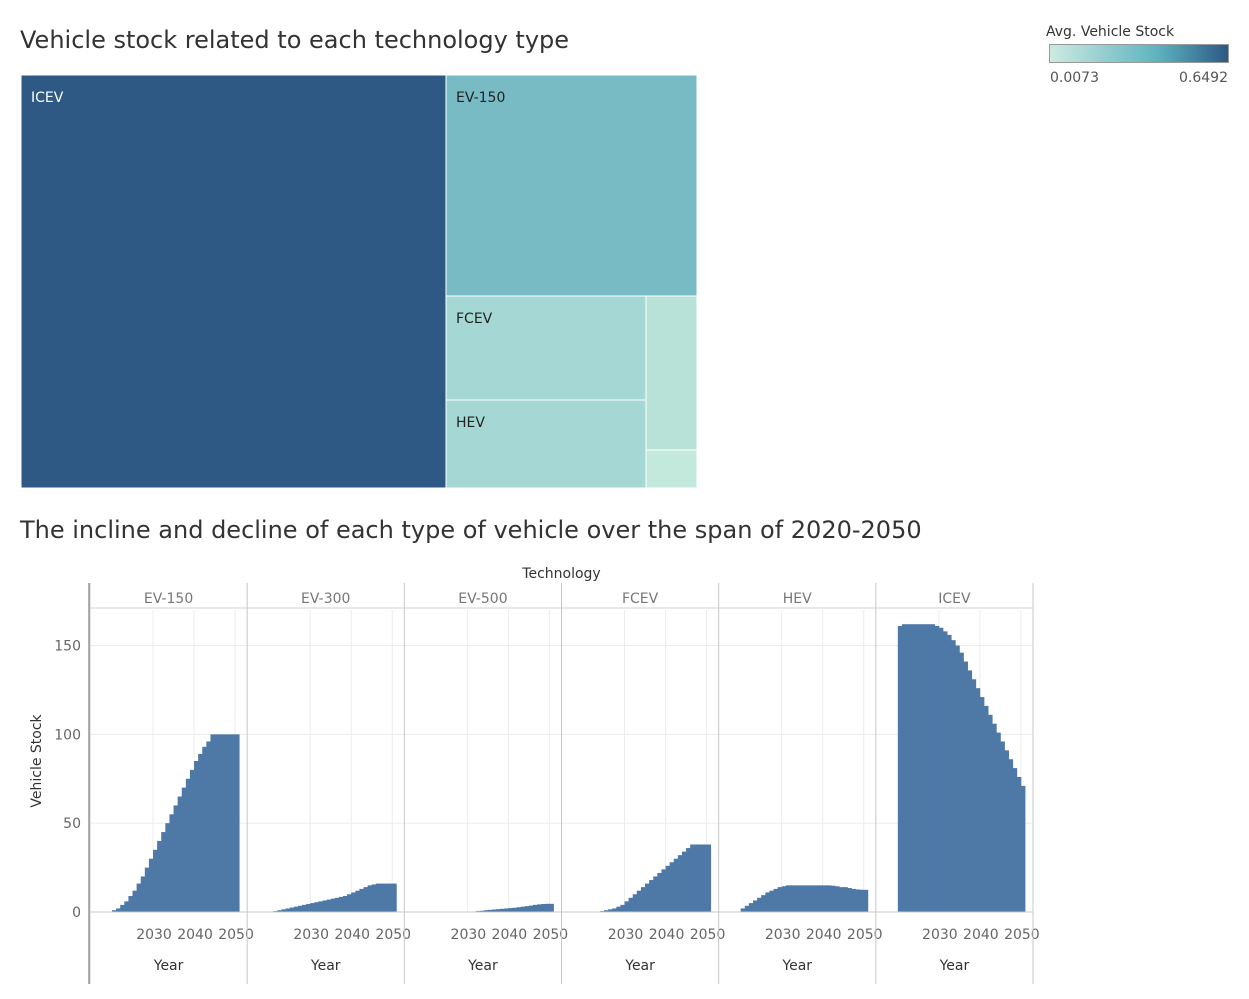  What do you see at coordinates (546, 444) in the screenshot?
I see `treemap-cell-hev: HEV` at bounding box center [546, 444].